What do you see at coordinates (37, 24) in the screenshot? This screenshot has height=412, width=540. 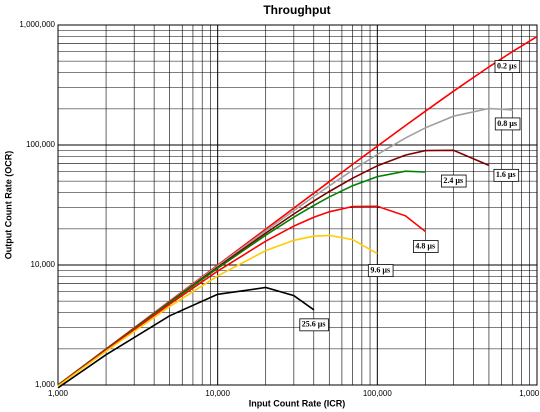 I see `y-tick-label: 1,000,000` at bounding box center [37, 24].